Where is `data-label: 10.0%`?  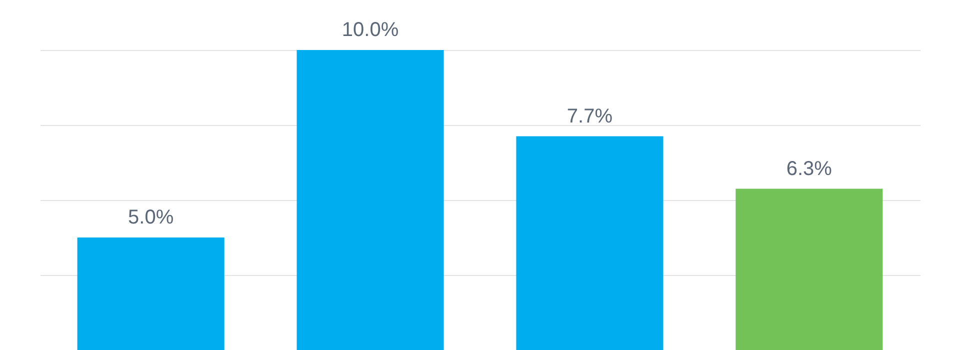 data-label: 10.0% is located at coordinates (370, 30).